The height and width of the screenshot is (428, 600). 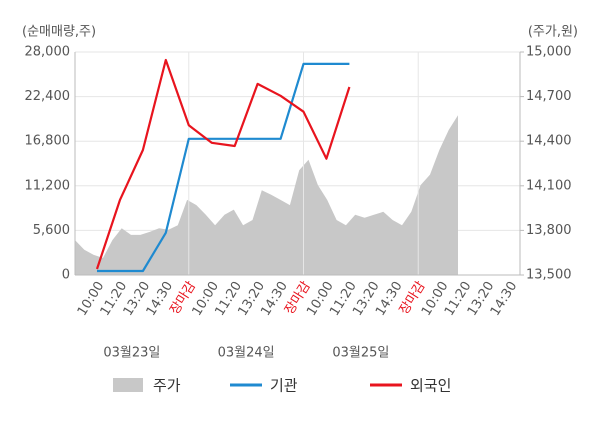 I want to click on y2-axis-label: (주가,원), so click(x=553, y=32).